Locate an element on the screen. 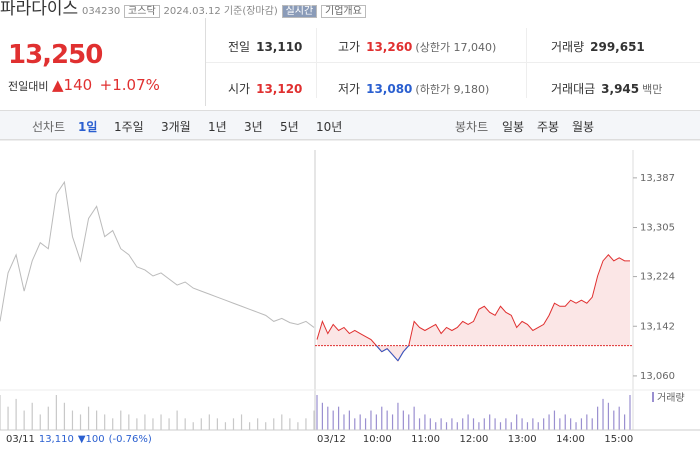  x-tick-label: 14:00 is located at coordinates (570, 439).